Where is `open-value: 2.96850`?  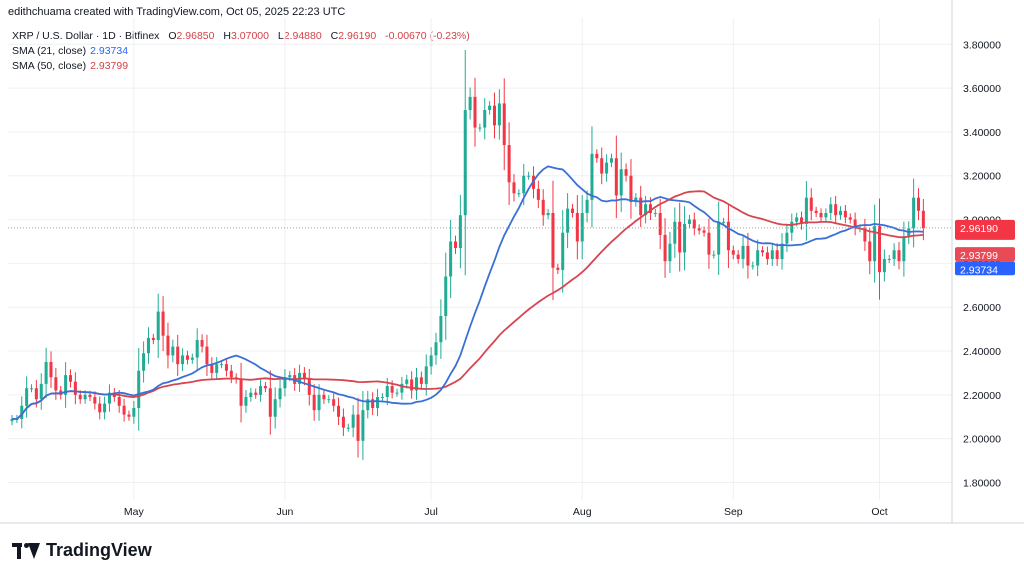
open-value: 2.96850 is located at coordinates (195, 36).